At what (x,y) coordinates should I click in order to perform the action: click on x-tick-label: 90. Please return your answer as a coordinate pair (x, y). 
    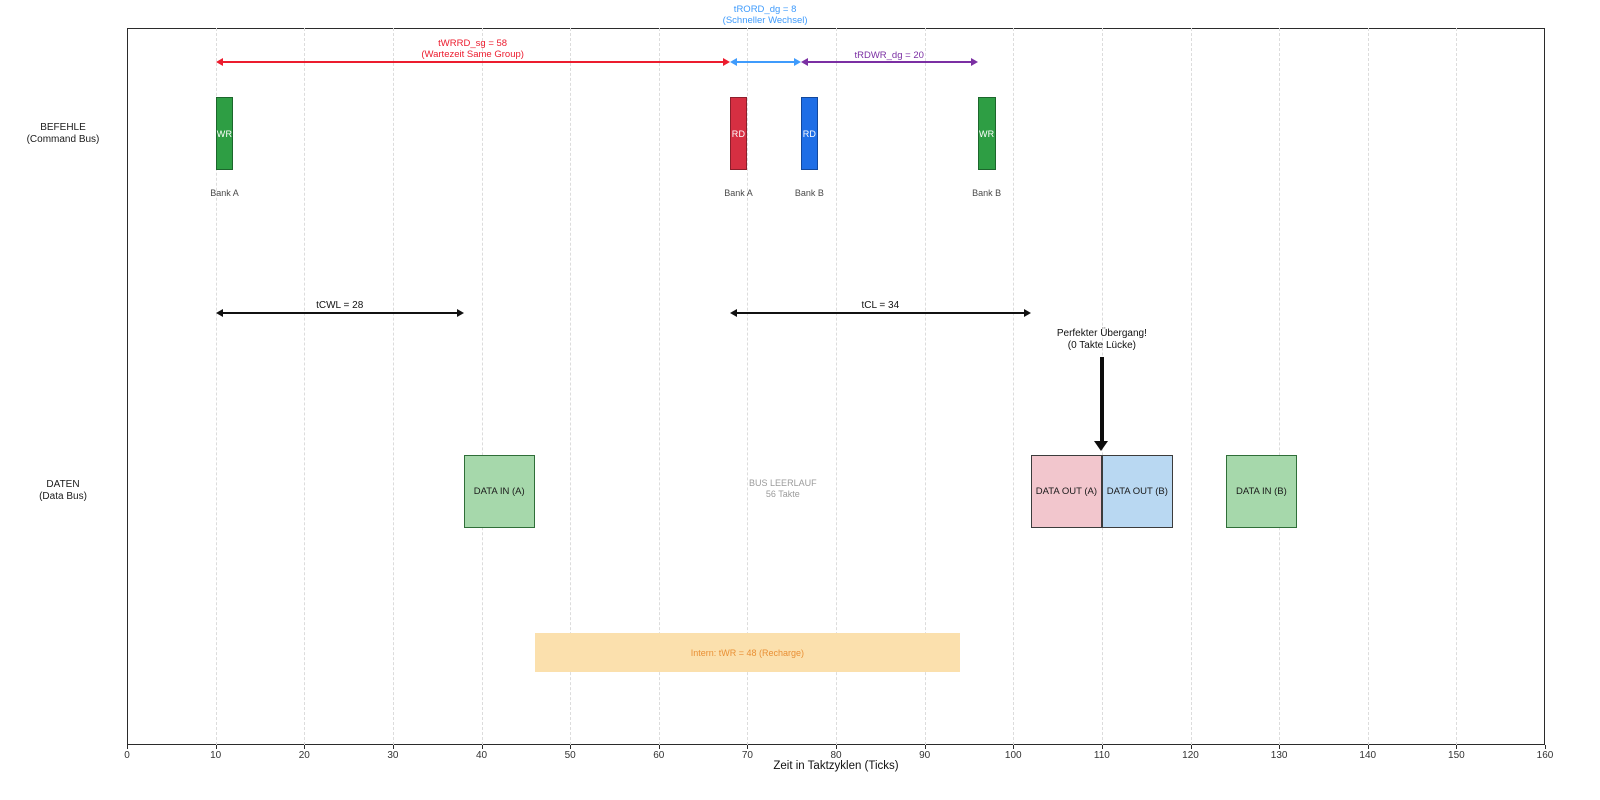
    Looking at the image, I should click on (925, 755).